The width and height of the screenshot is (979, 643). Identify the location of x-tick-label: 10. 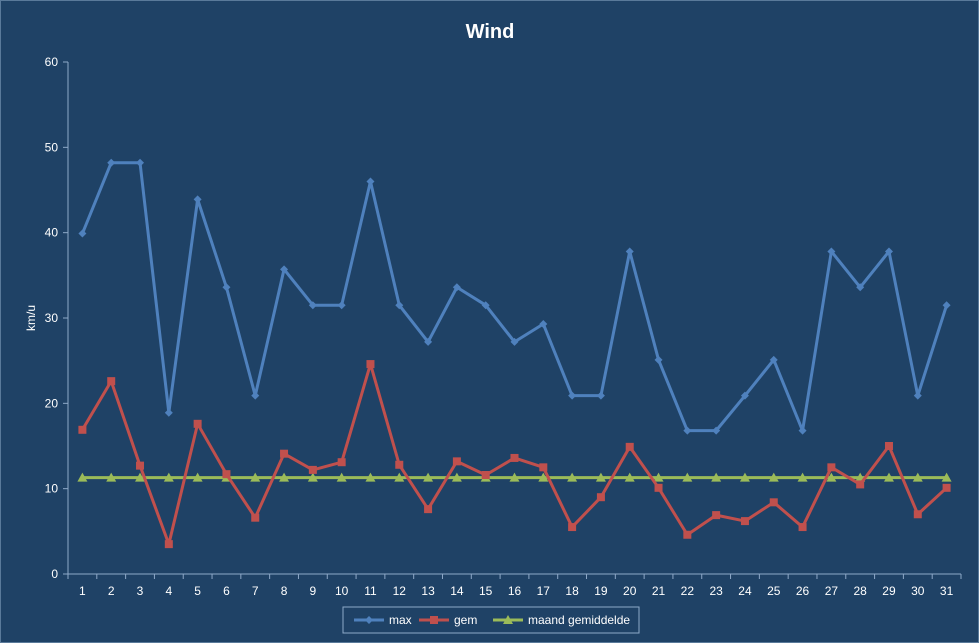
(342, 591).